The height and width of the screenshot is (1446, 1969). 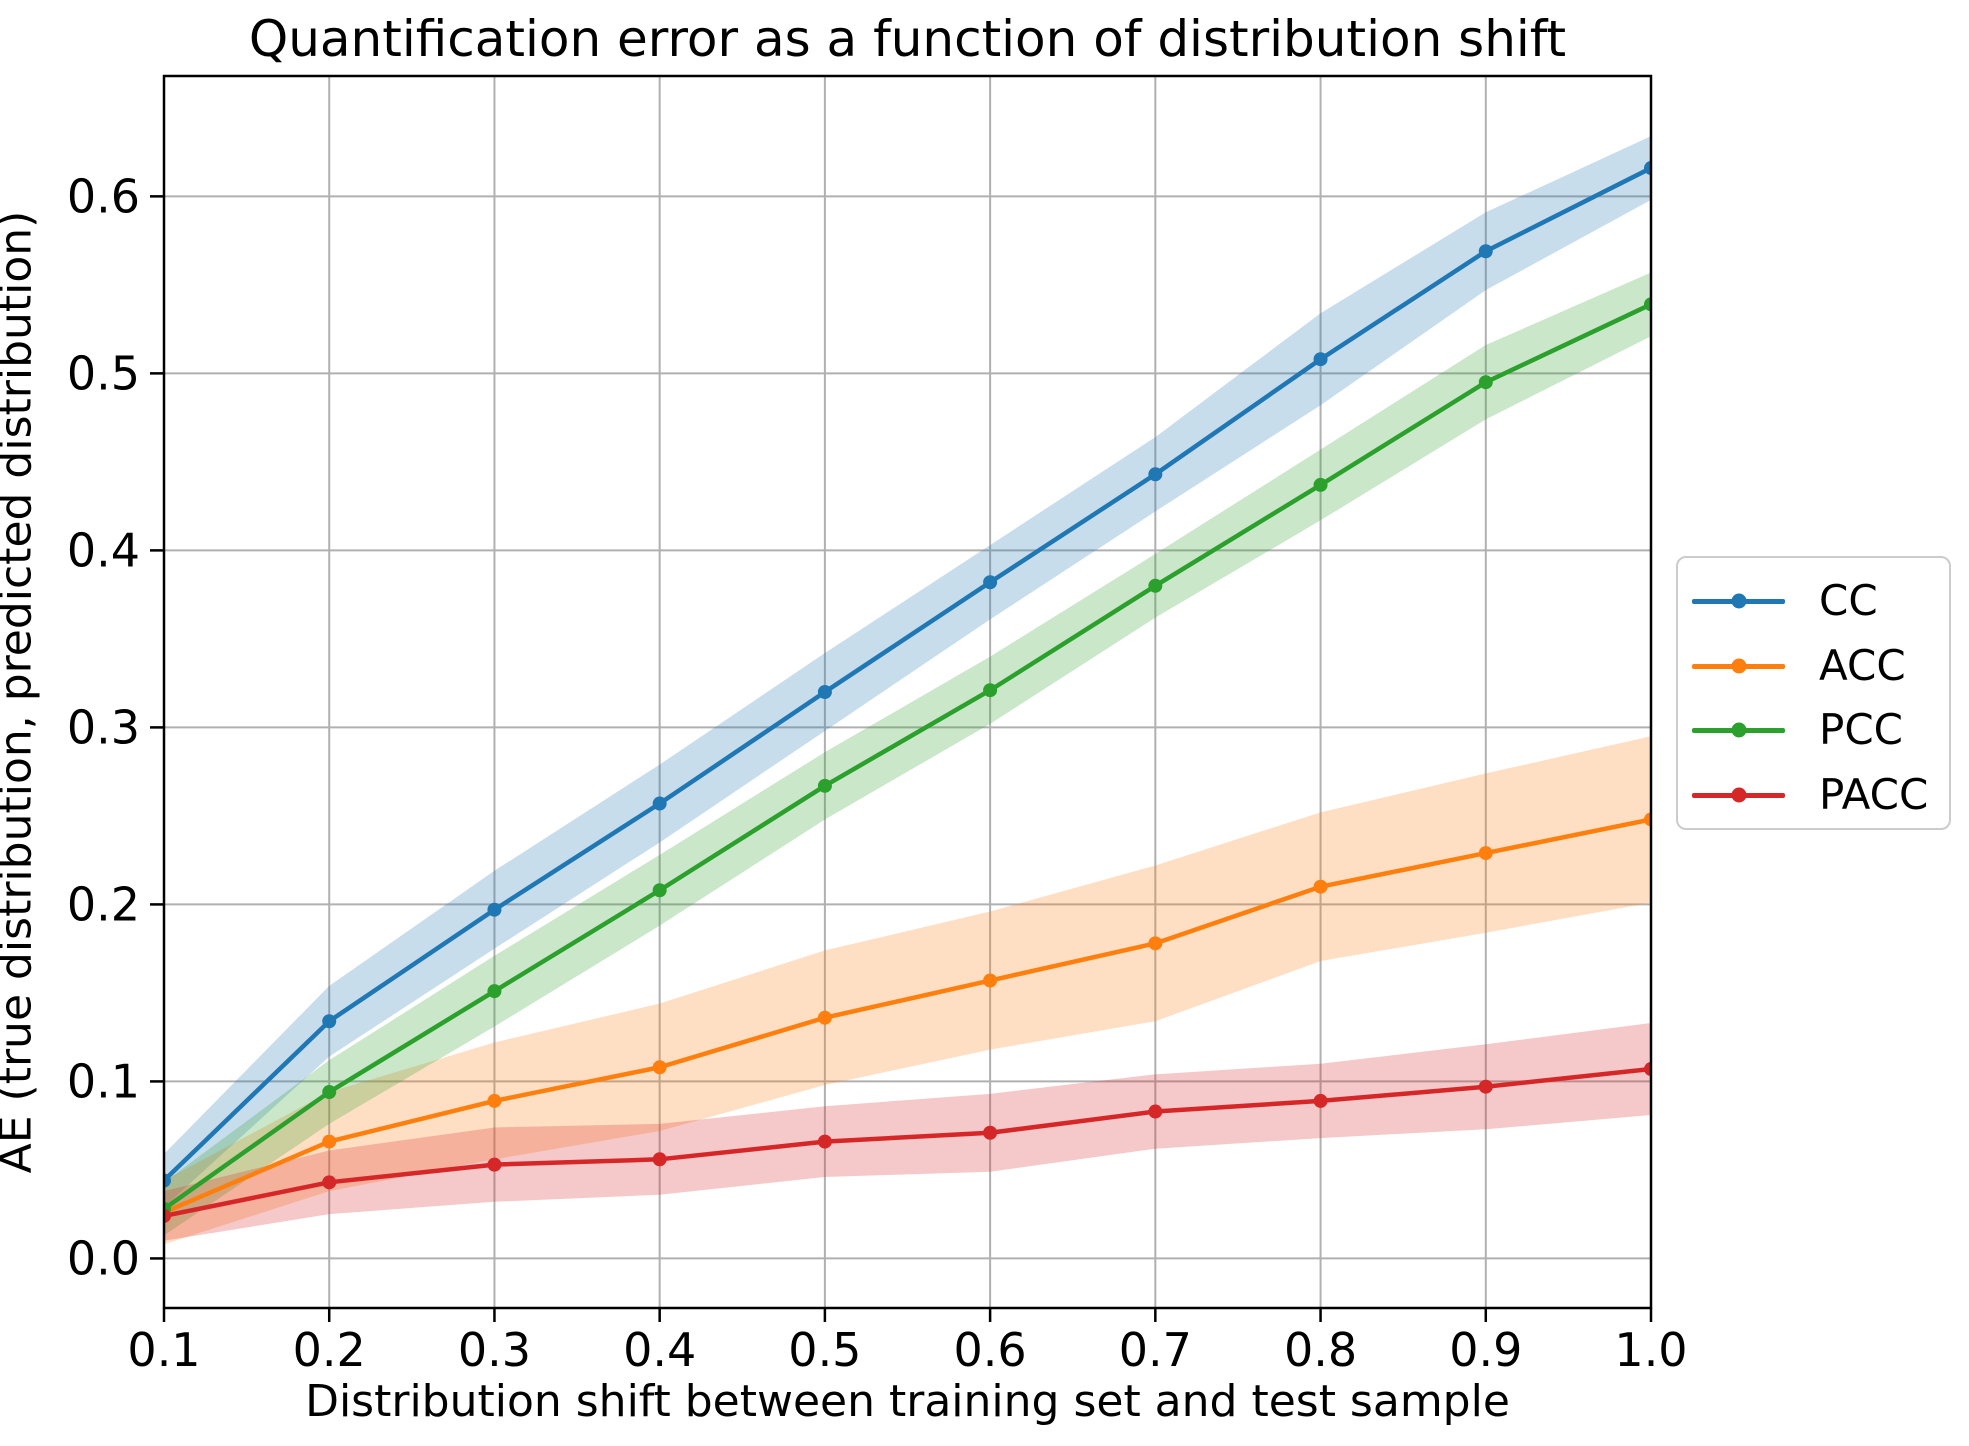 What do you see at coordinates (494, 1350) in the screenshot?
I see `x-tick-label: 0.3` at bounding box center [494, 1350].